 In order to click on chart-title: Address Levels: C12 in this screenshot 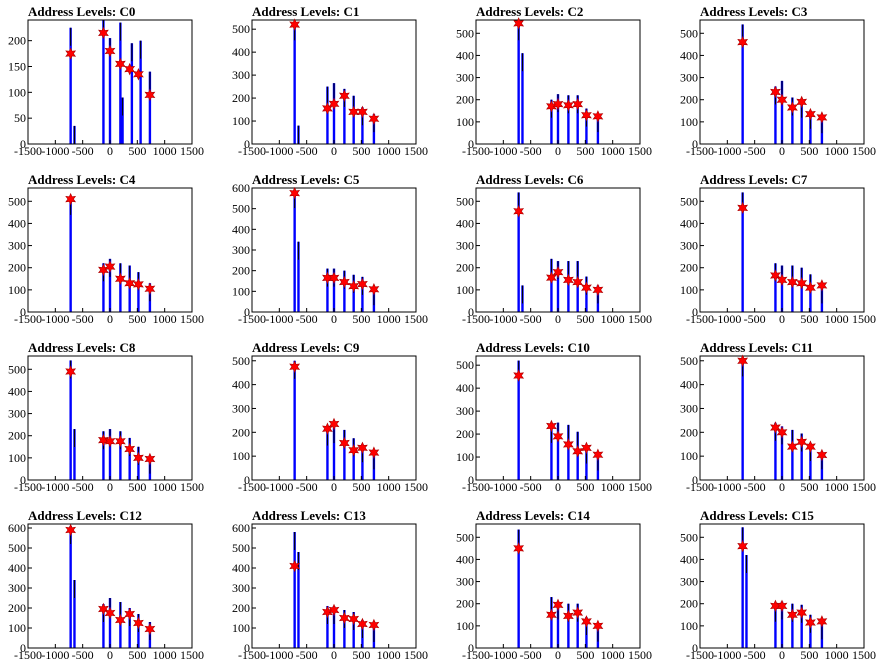, I will do `click(85, 515)`.